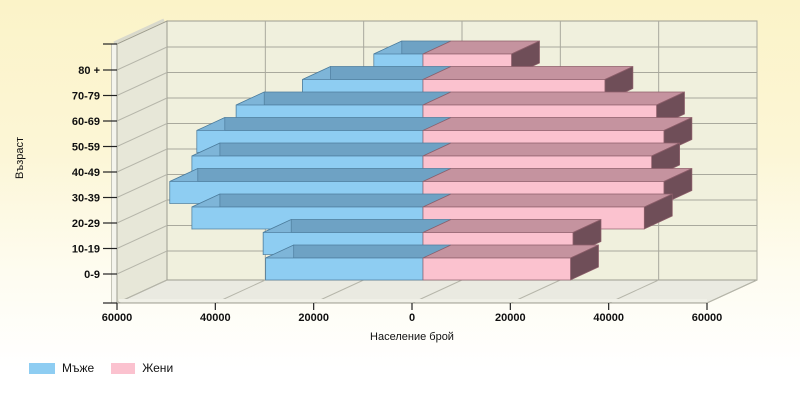 The image size is (800, 400). I want to click on left-wall-top-bevel, so click(139, 31).